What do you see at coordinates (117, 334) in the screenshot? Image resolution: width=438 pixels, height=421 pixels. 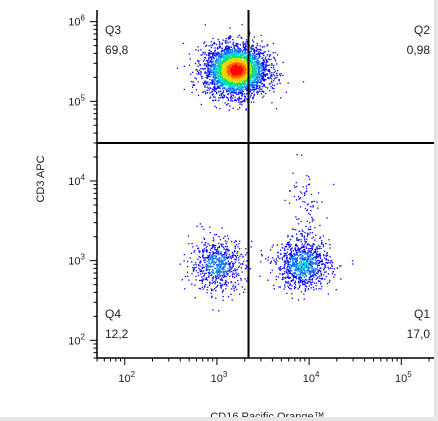 I see `quadrant-value-q4: 12,2` at bounding box center [117, 334].